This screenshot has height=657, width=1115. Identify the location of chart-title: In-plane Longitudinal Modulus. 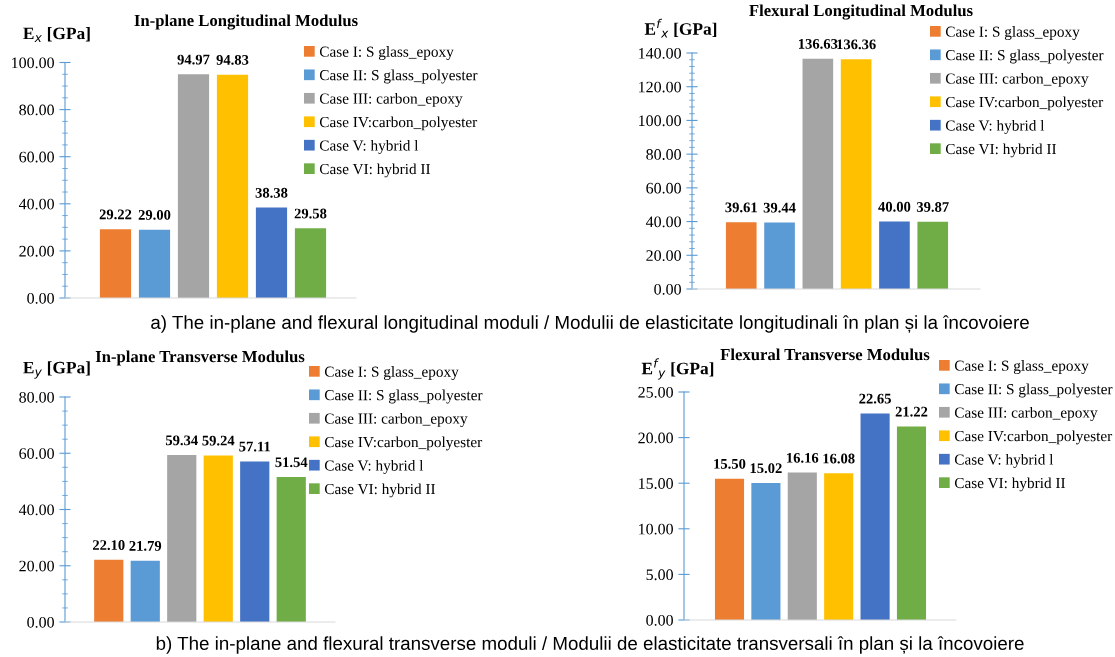
(246, 22).